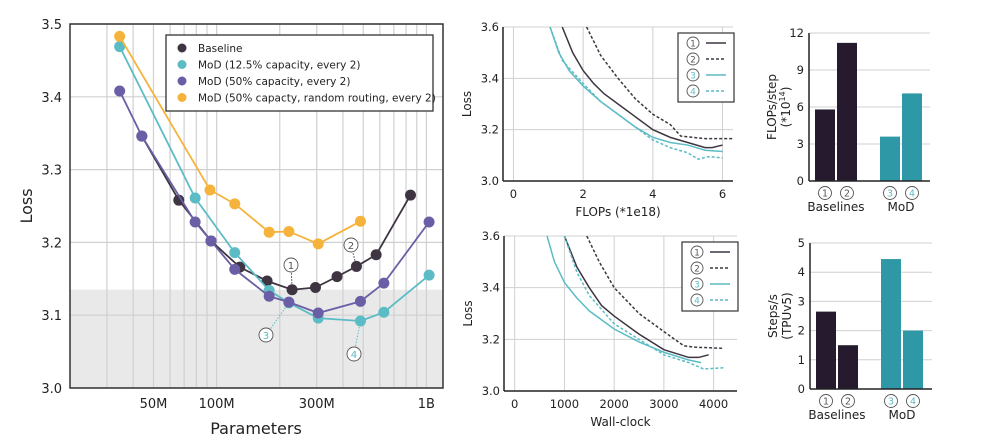 Image resolution: width=991 pixels, height=442 pixels. What do you see at coordinates (620, 422) in the screenshot?
I see `x-axis-label: Wall-clock` at bounding box center [620, 422].